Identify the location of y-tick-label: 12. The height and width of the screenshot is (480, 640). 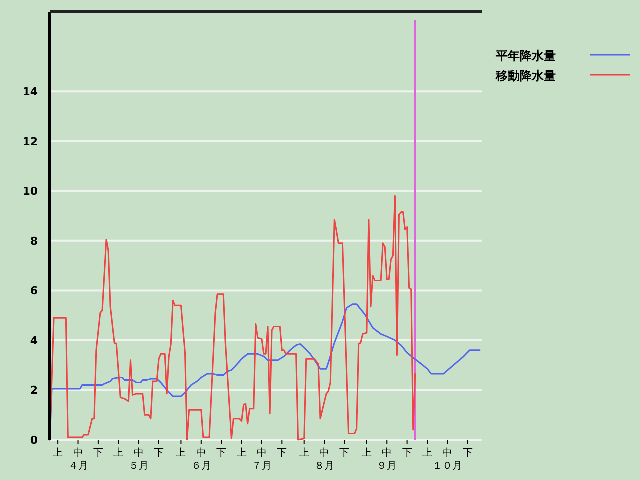
(30, 141).